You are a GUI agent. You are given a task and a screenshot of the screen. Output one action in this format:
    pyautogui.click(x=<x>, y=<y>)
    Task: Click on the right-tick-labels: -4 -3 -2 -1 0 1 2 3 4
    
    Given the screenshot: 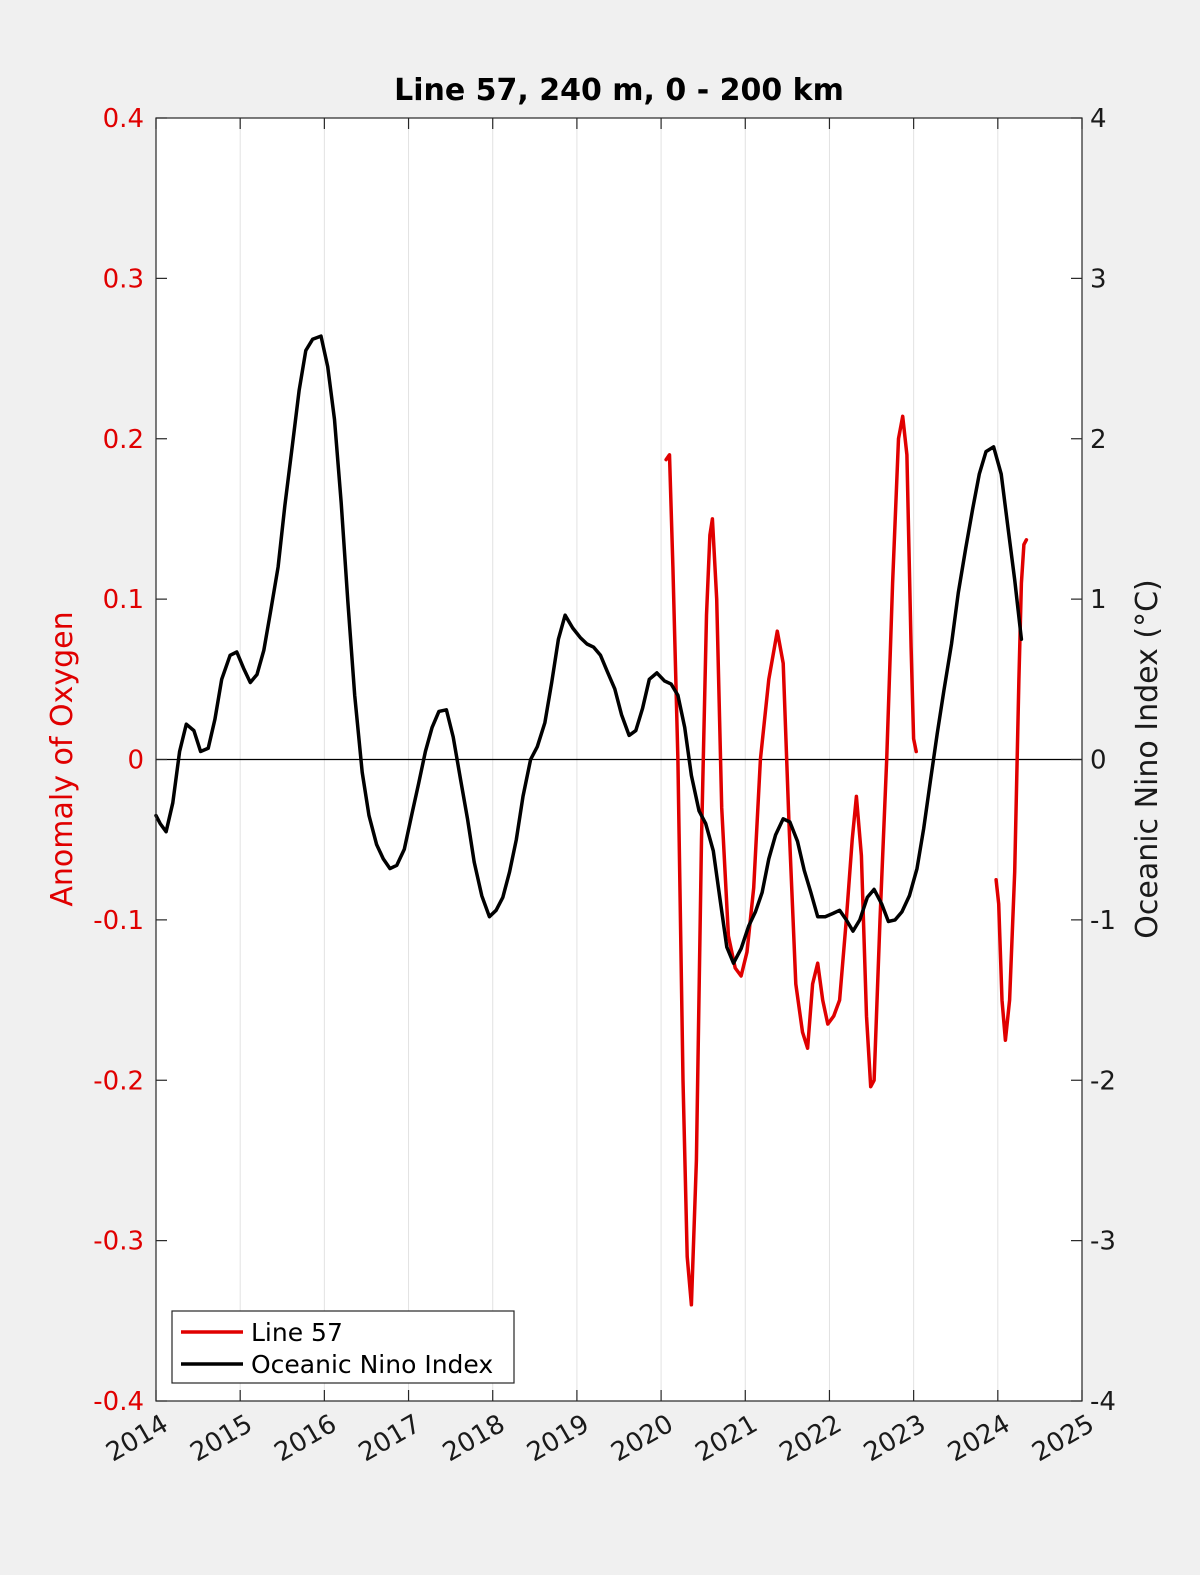 What is the action you would take?
    pyautogui.click(x=1103, y=760)
    